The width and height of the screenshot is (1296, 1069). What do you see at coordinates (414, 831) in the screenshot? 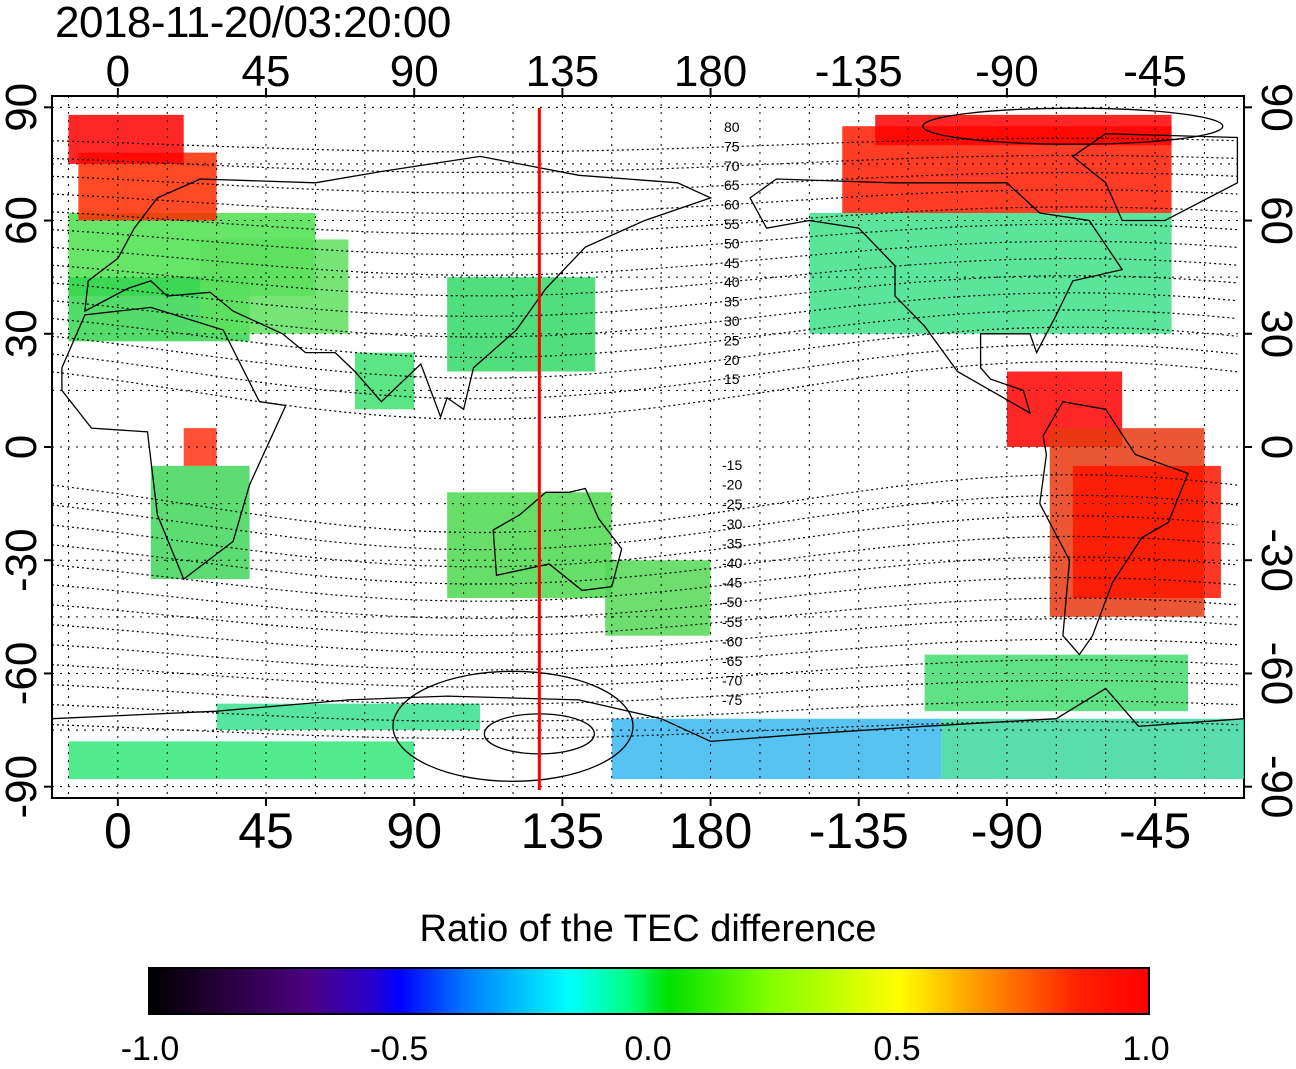
I see `bottom-lon-label: 90` at bounding box center [414, 831].